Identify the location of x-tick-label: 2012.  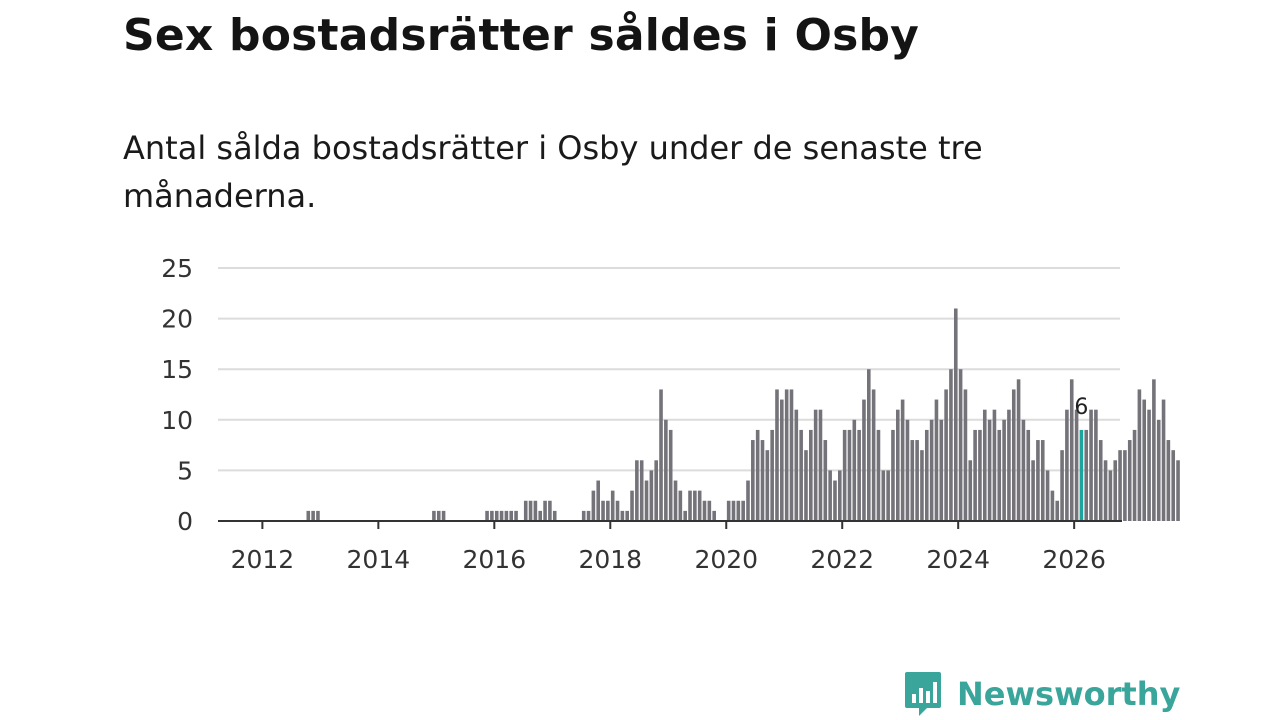
(263, 559).